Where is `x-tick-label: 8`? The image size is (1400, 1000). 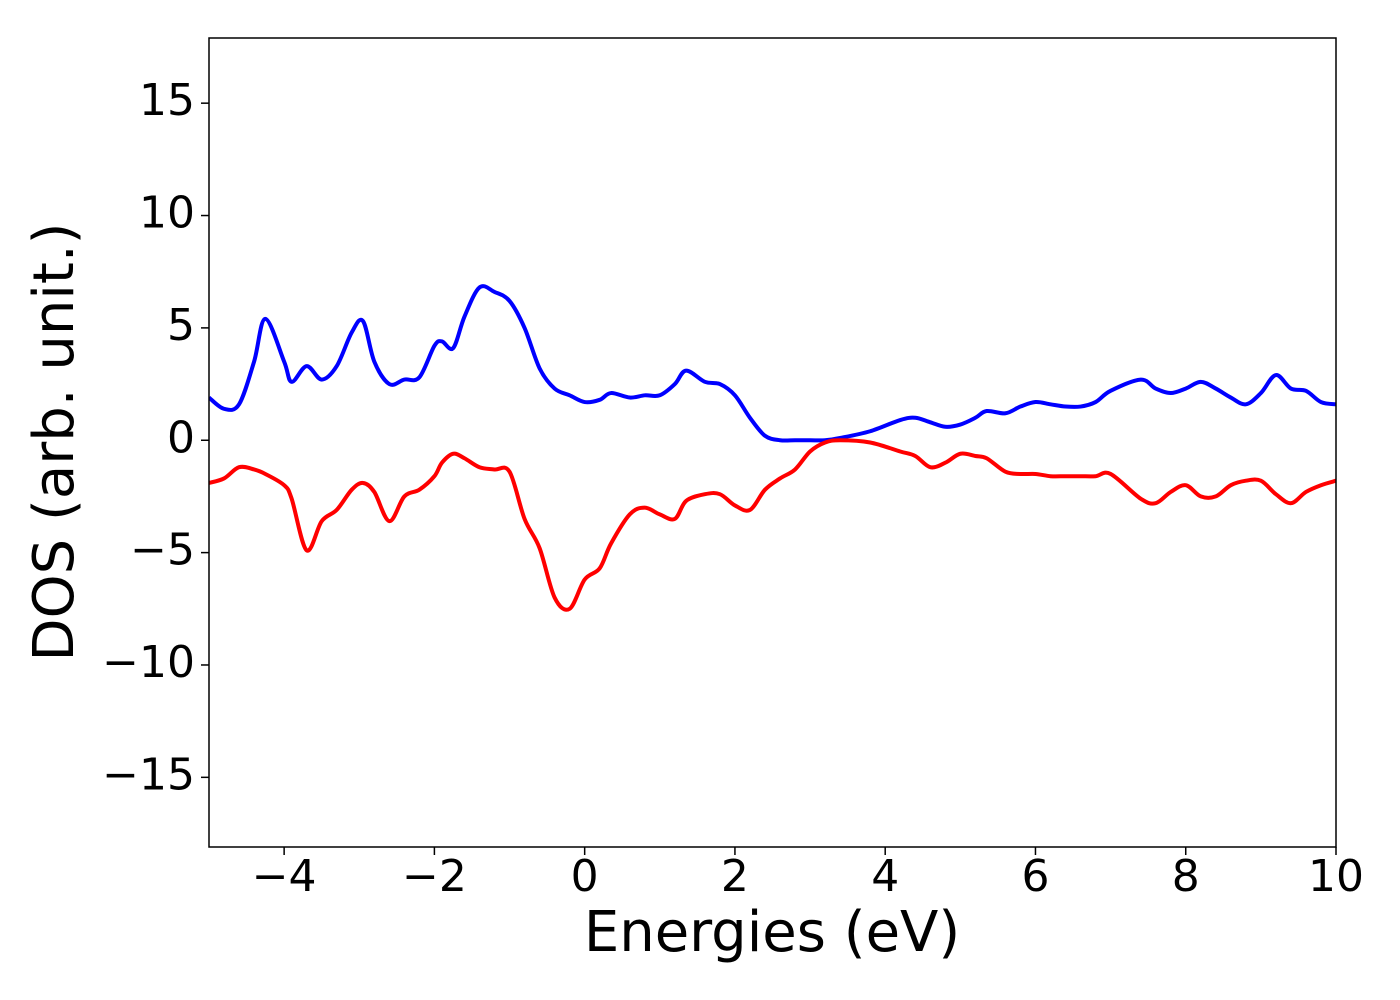
x-tick-label: 8 is located at coordinates (1186, 876).